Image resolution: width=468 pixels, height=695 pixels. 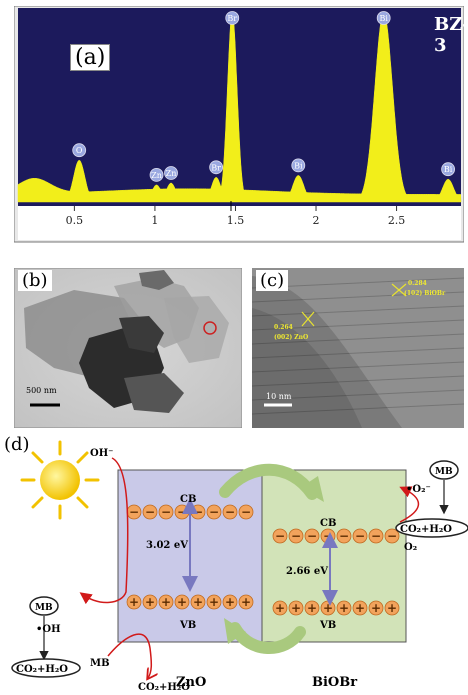 I want to click on x-tick-label: 2, so click(x=316, y=220).